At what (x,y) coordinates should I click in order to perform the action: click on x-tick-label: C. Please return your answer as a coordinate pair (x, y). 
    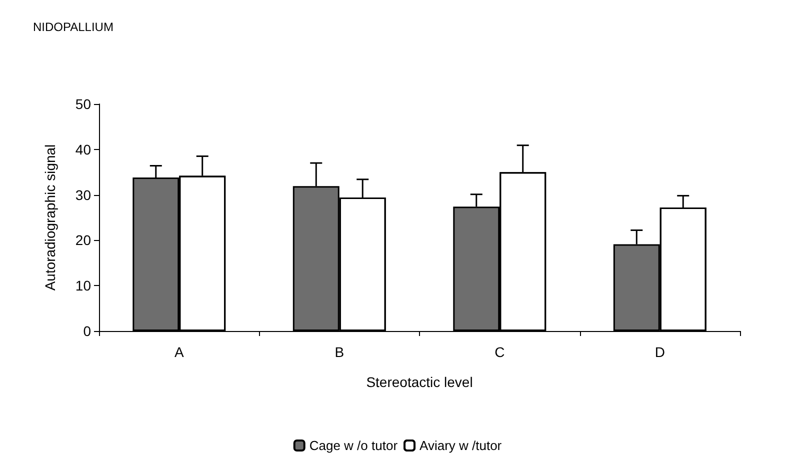
    Looking at the image, I should click on (499, 352).